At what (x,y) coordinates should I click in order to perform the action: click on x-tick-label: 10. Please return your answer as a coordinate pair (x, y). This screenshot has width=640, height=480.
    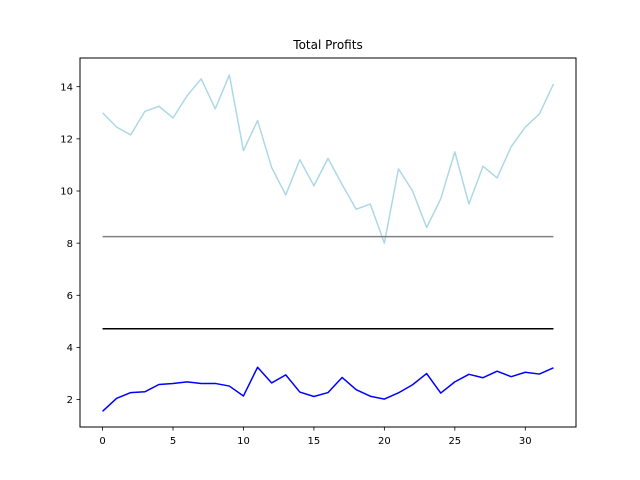
    Looking at the image, I should click on (243, 441).